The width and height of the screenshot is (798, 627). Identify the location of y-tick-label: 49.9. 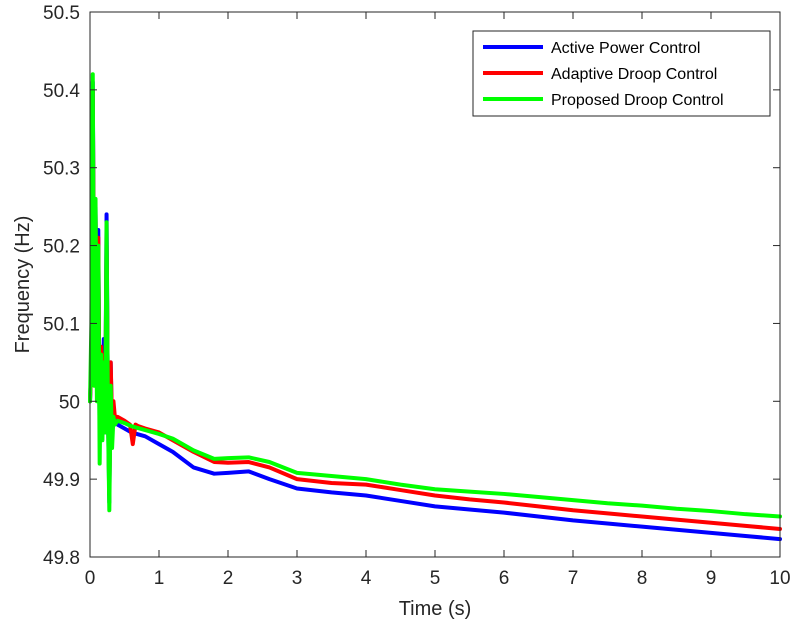
(61, 480).